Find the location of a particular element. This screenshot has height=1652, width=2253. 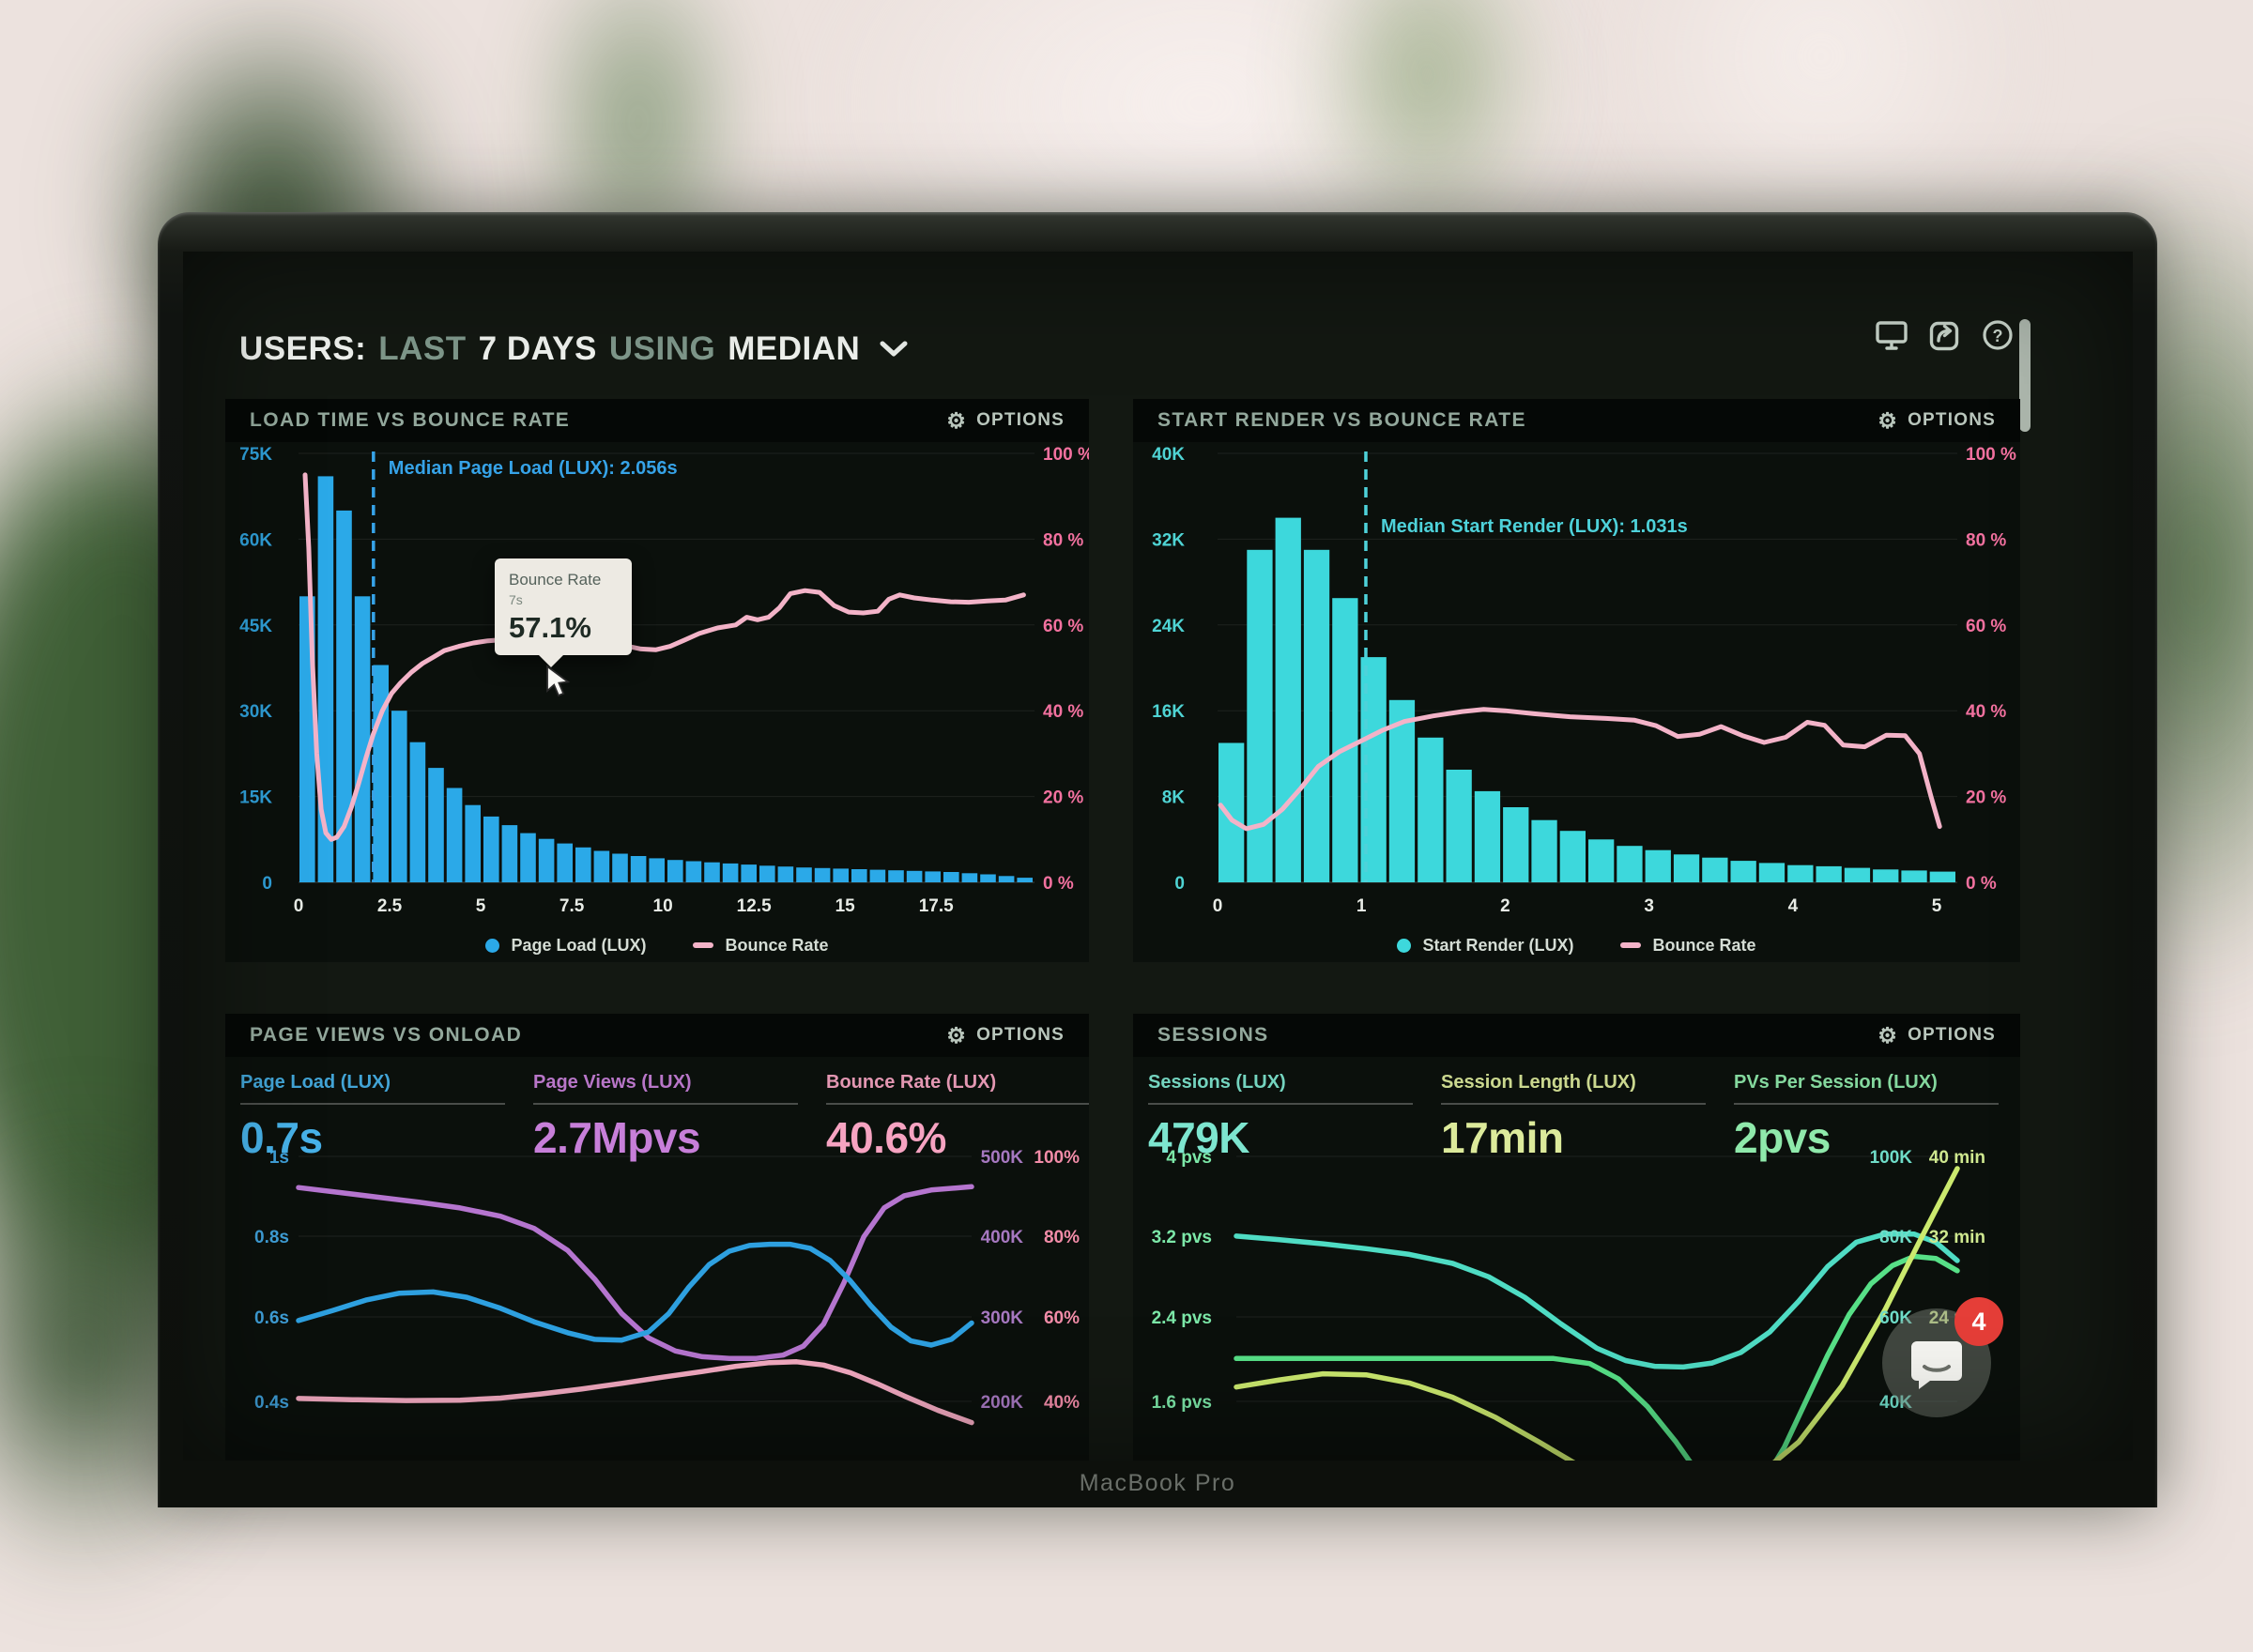

stat-session-length: Session Length (LUX) 17min is located at coordinates (1587, 1110).